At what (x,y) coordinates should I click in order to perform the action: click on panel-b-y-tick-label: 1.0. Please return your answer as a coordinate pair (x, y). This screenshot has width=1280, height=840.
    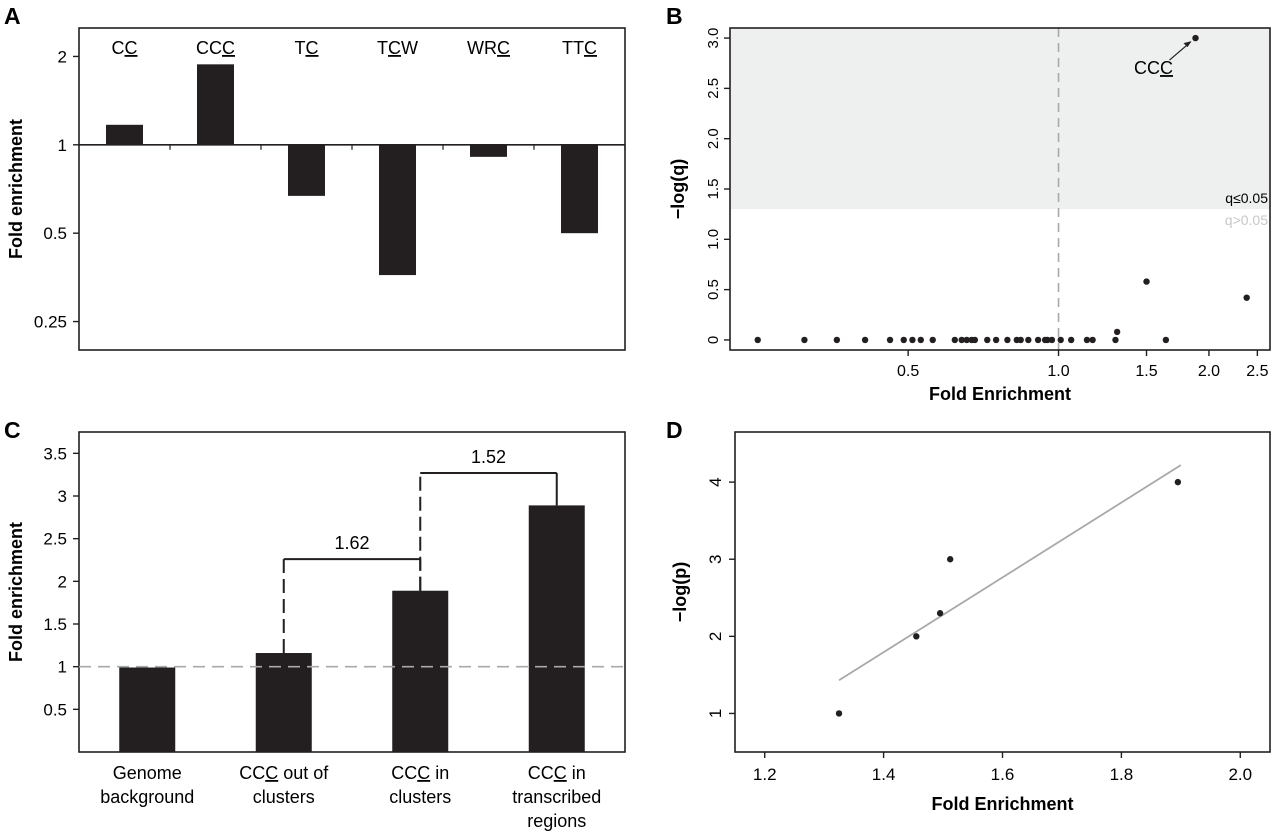
    Looking at the image, I should click on (713, 239).